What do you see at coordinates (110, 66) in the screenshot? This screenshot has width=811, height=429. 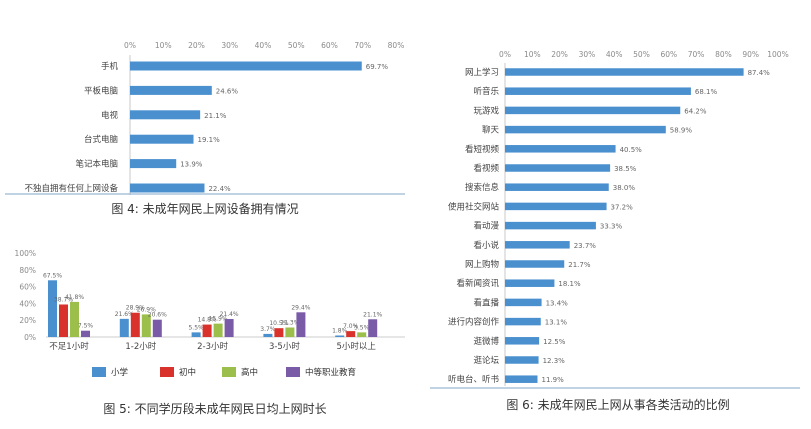 I see `category-label: 手机` at bounding box center [110, 66].